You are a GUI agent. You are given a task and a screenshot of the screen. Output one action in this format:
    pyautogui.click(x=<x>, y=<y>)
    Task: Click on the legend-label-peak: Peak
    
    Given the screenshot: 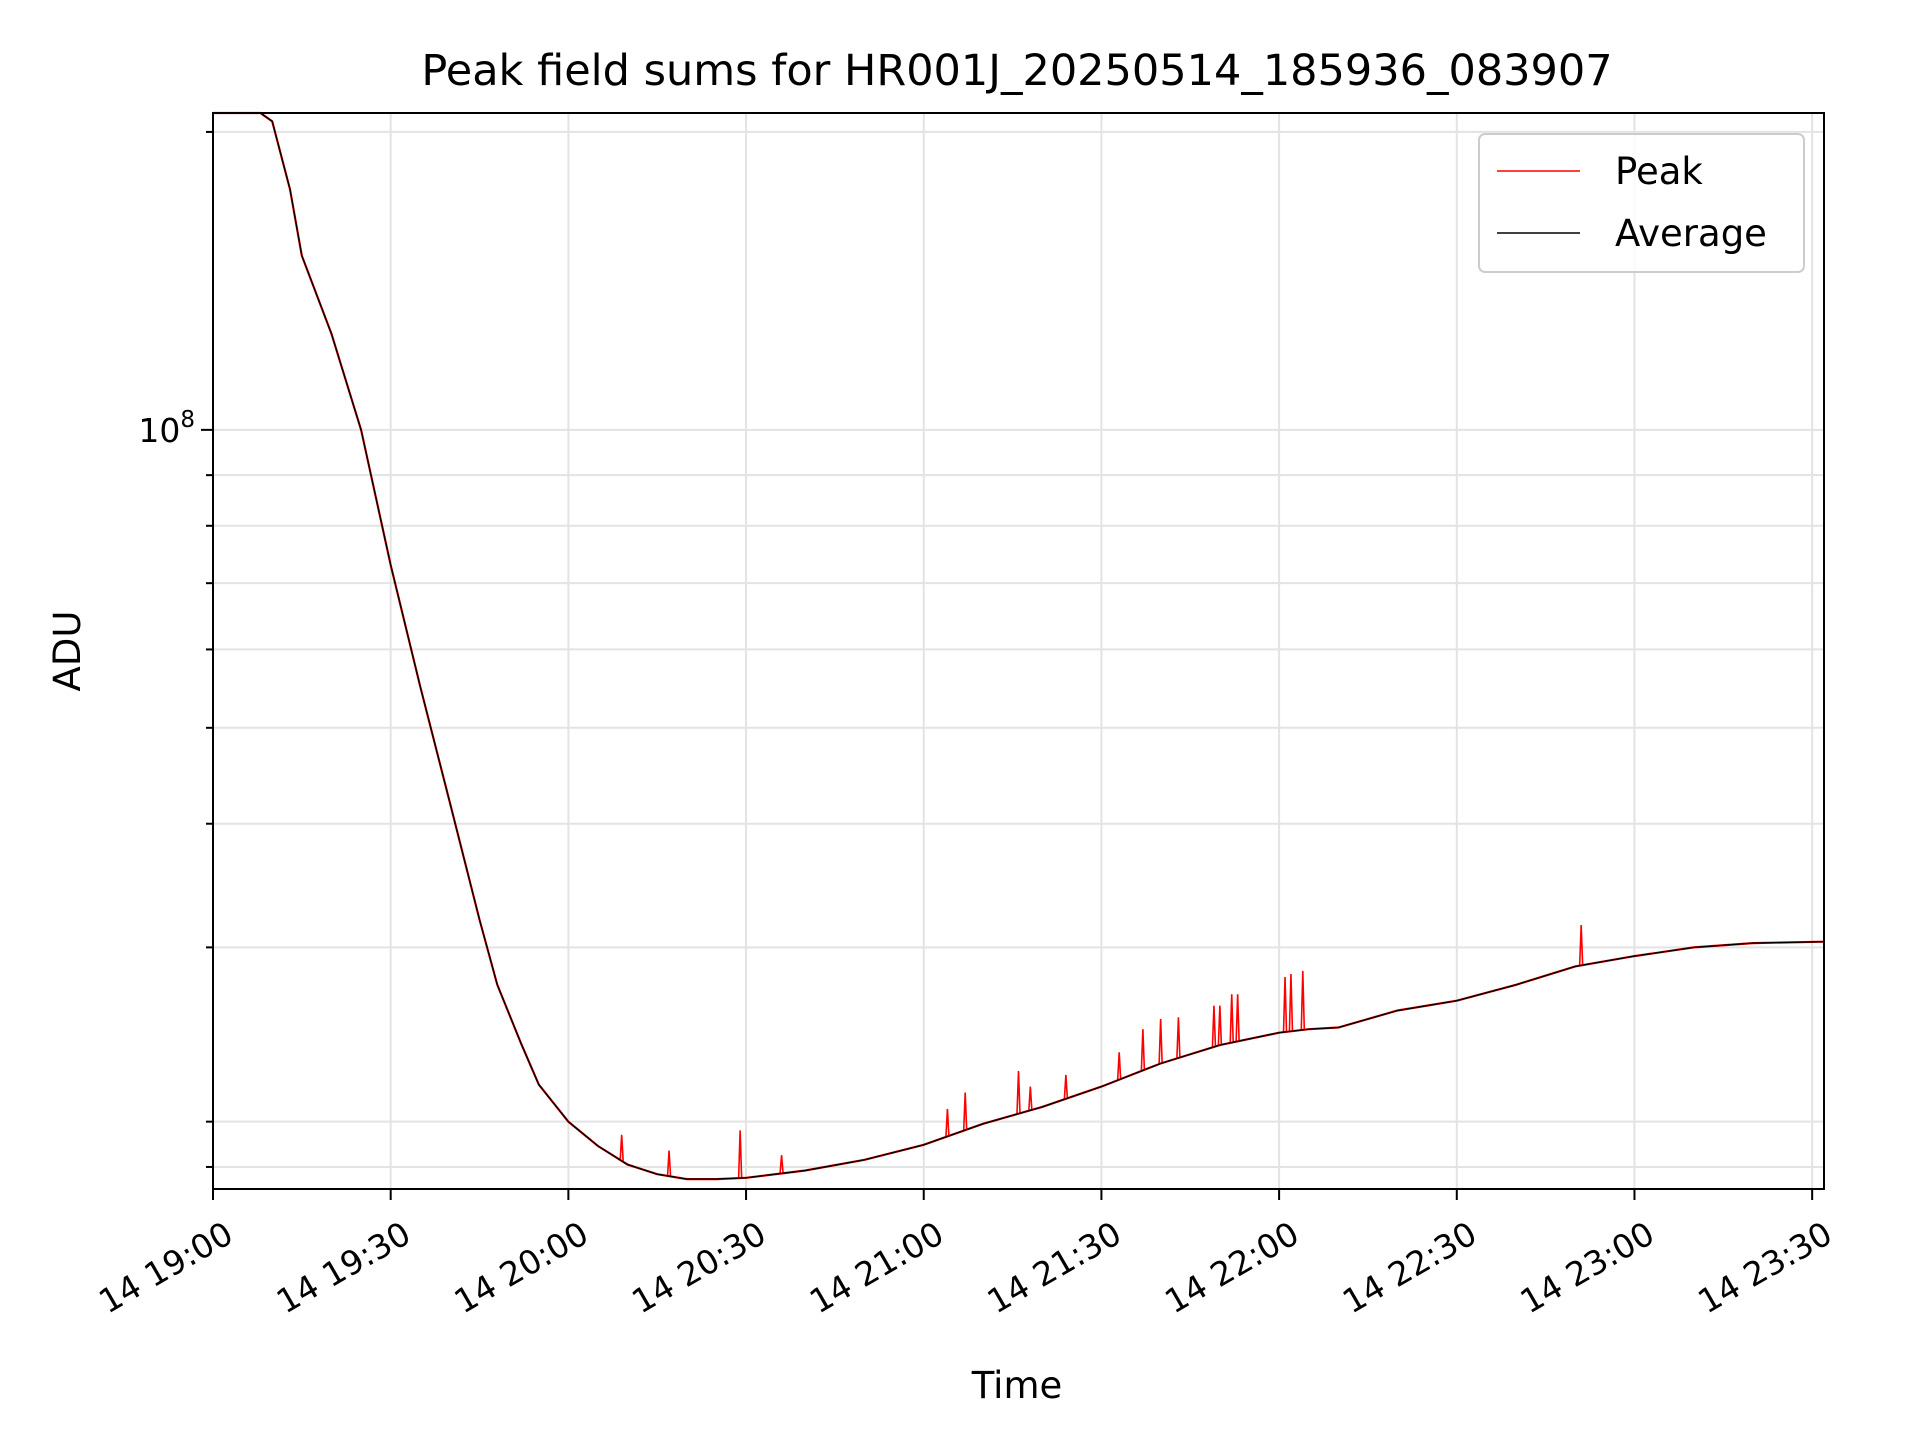 What is the action you would take?
    pyautogui.click(x=1659, y=171)
    